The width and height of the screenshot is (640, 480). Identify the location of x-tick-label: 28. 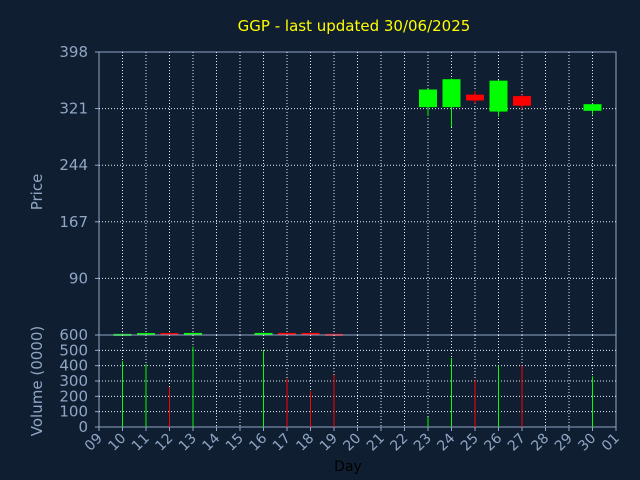
(540, 443).